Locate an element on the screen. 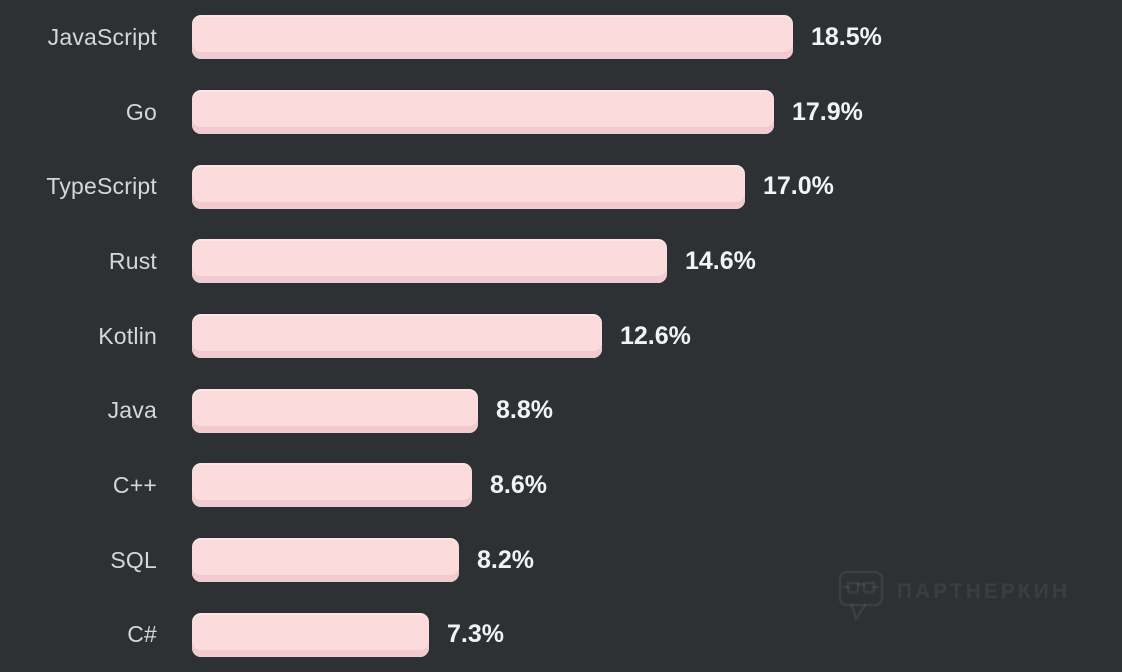 This screenshot has height=672, width=1122. bar-area: 17.9% is located at coordinates (527, 112).